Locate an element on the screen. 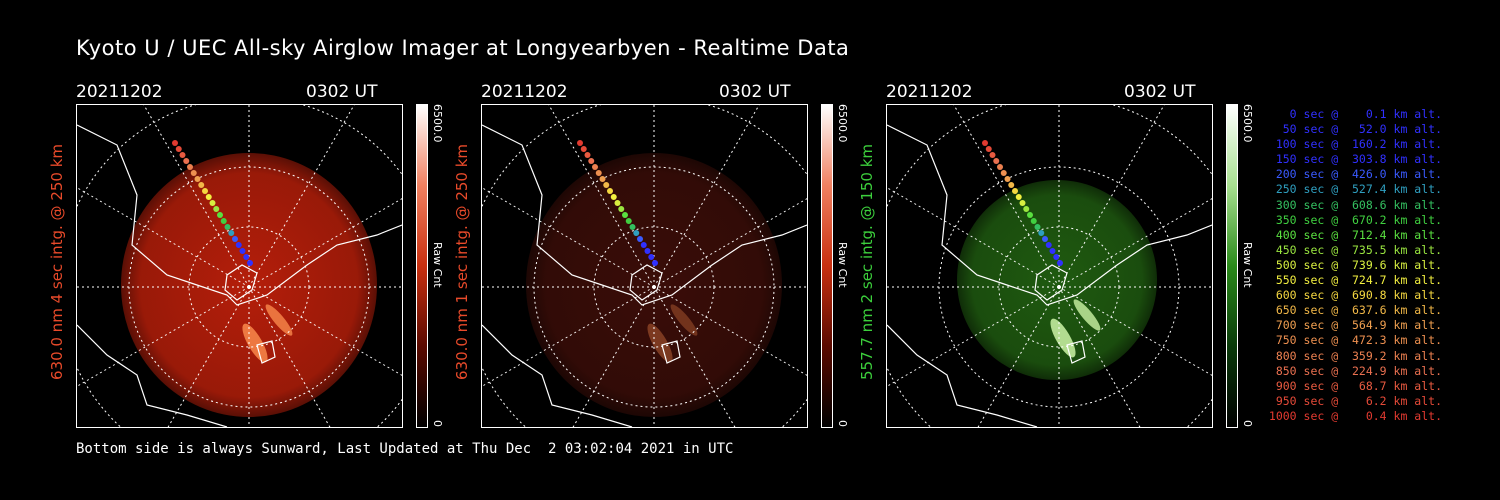  colorbar-min: 0 is located at coordinates (842, 423).